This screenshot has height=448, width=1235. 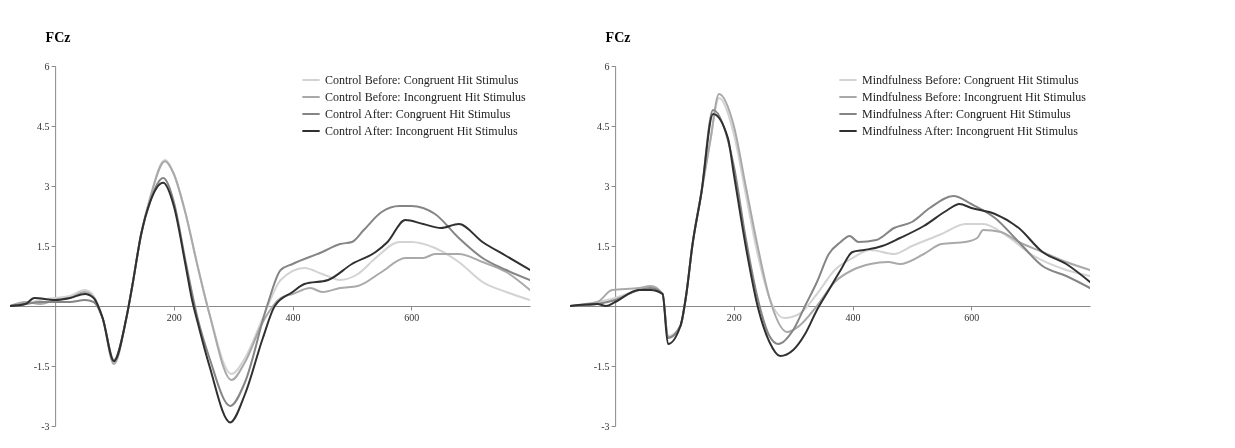 What do you see at coordinates (422, 80) in the screenshot?
I see `legend-label: Control Before: Congruent Hit Stimulus` at bounding box center [422, 80].